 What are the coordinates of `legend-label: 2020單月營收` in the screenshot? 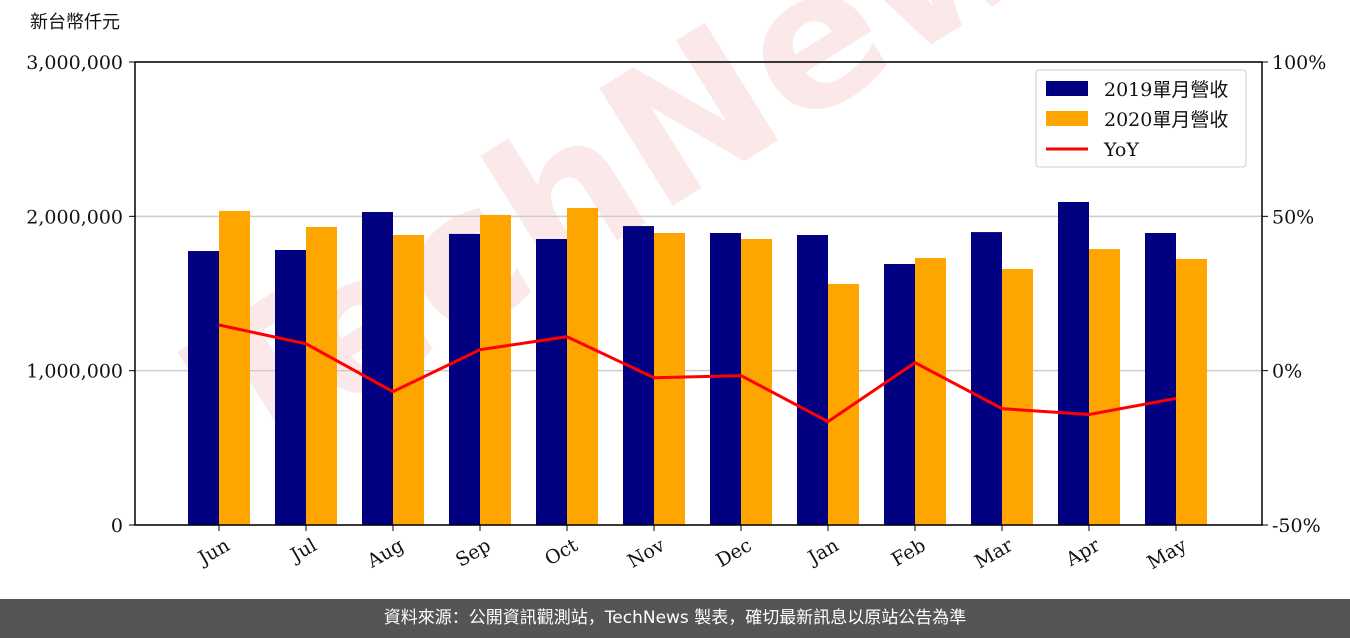 It's located at (1166, 120).